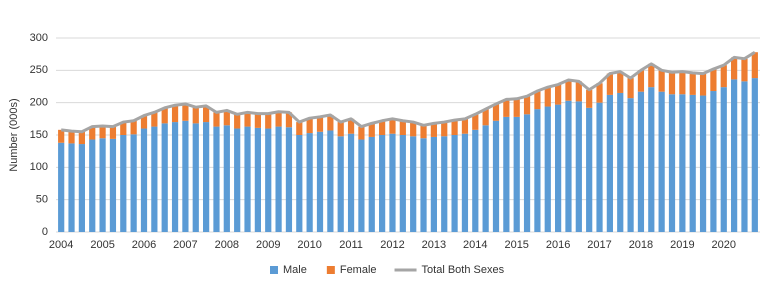 This screenshot has height=285, width=770. I want to click on x-tick-label: 2005, so click(102, 245).